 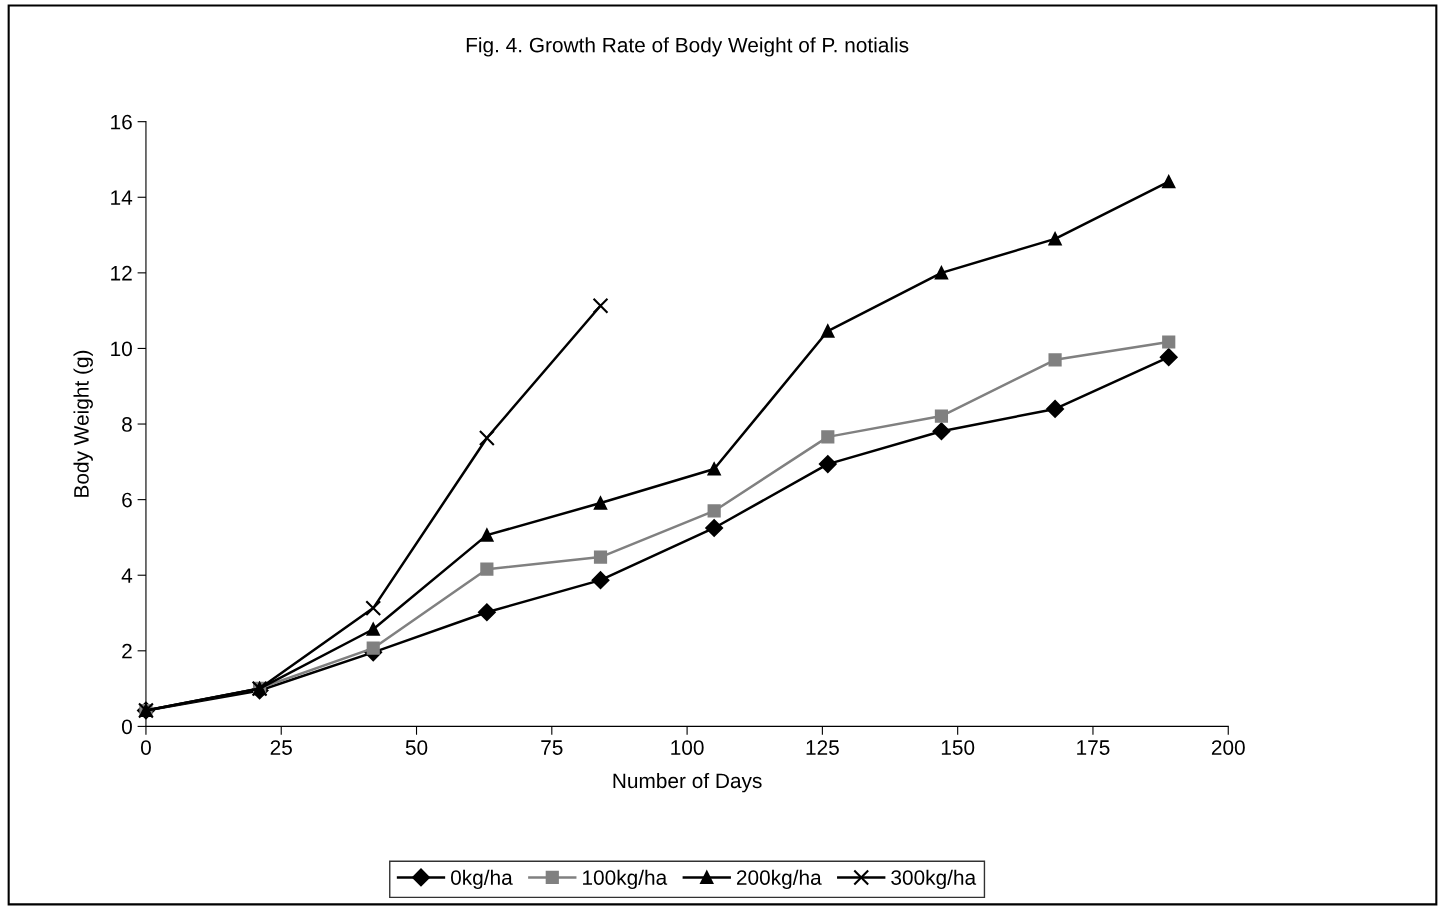 I want to click on y-axis-title: Body Weight (g), so click(x=83, y=423).